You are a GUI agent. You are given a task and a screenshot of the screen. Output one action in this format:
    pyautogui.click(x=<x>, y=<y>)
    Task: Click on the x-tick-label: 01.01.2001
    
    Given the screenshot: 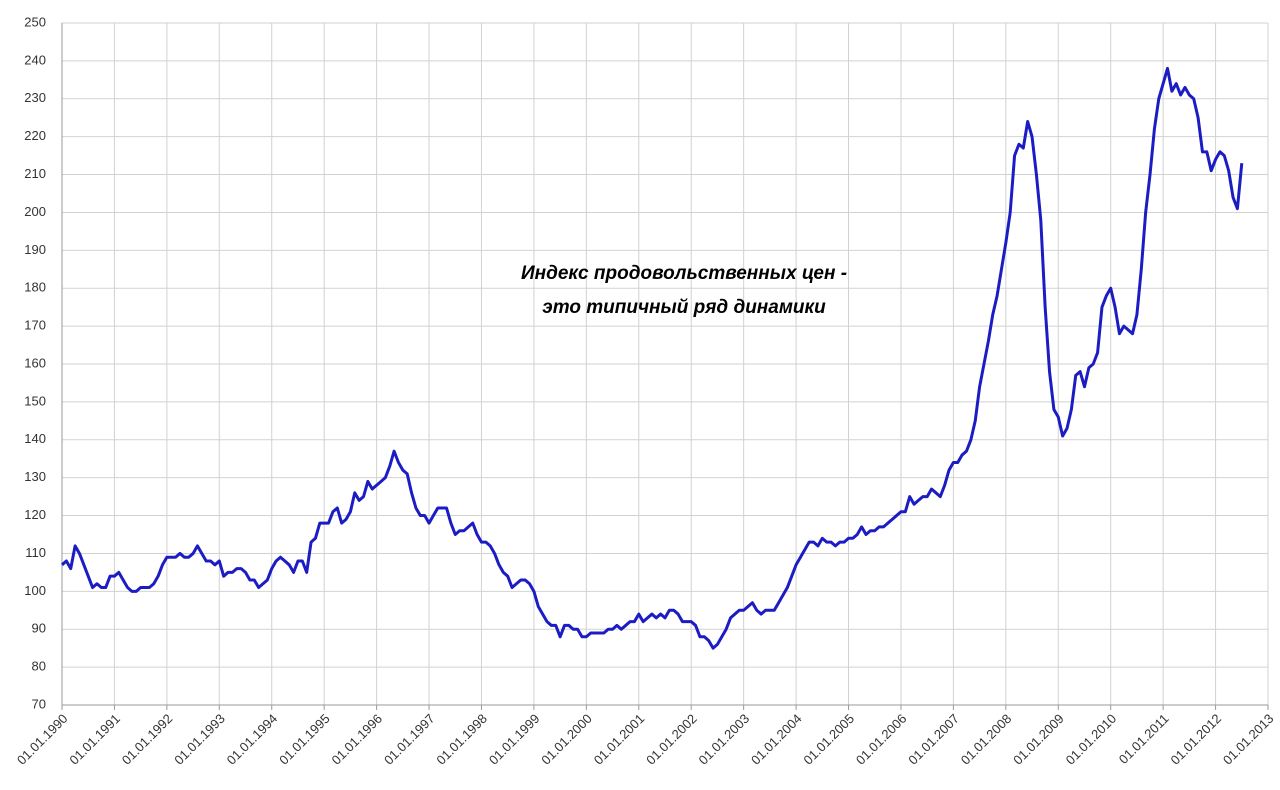 What is the action you would take?
    pyautogui.click(x=619, y=739)
    